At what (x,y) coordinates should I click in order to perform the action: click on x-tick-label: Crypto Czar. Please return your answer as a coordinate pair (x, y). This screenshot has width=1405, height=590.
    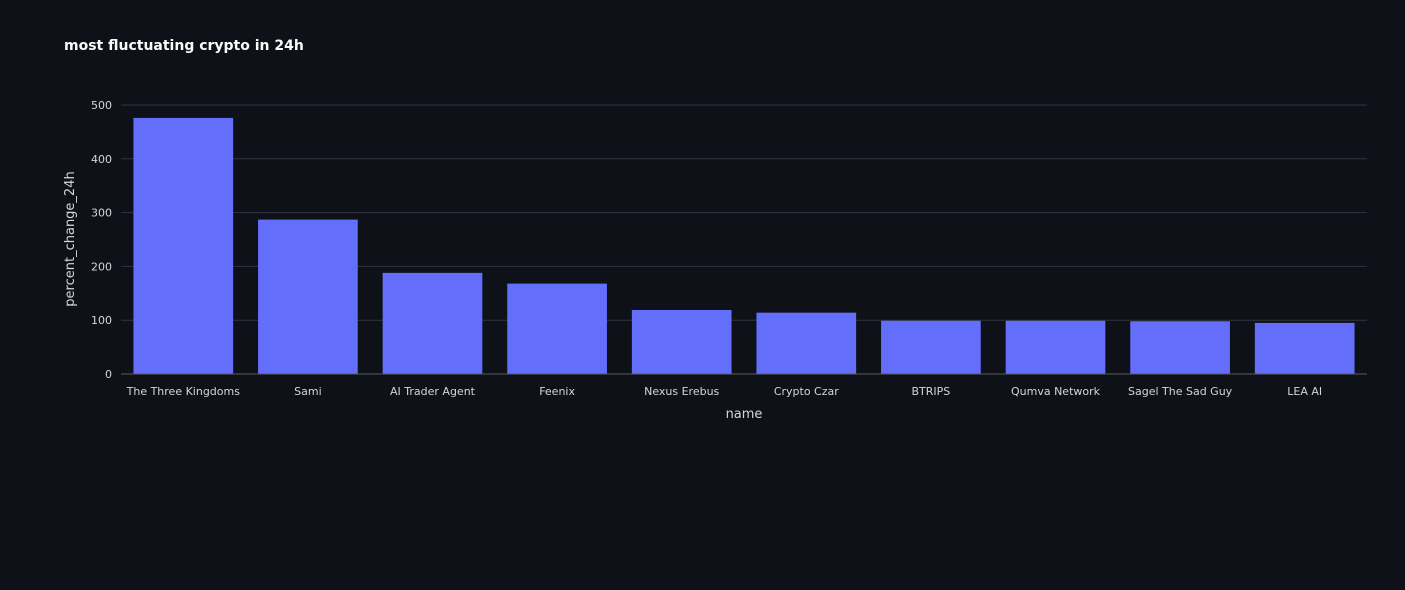
    Looking at the image, I should click on (806, 391).